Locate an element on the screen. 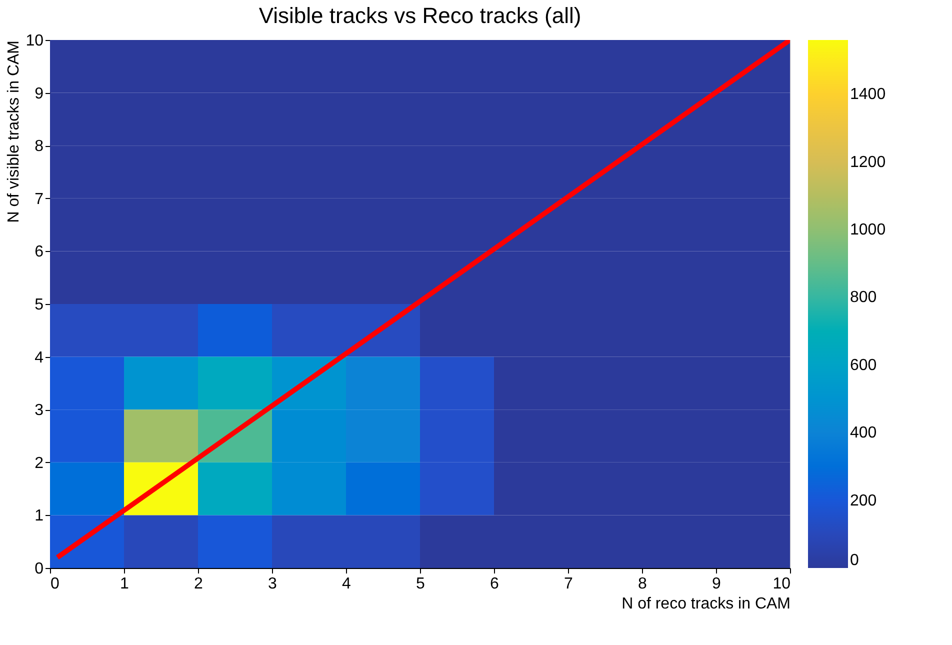 The image size is (952, 645). x-tick-label: 4 is located at coordinates (347, 584).